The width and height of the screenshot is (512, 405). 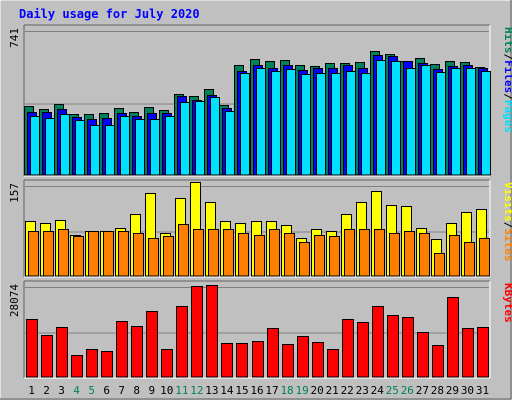 What do you see at coordinates (14, 193) in the screenshot?
I see `panel-visits-ymax-label: 157` at bounding box center [14, 193].